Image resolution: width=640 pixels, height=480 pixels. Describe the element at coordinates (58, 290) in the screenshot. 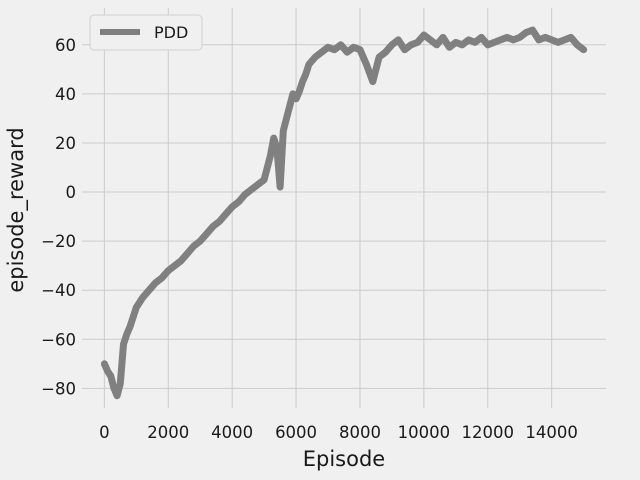

I see `y-tick-label: −40` at that location.